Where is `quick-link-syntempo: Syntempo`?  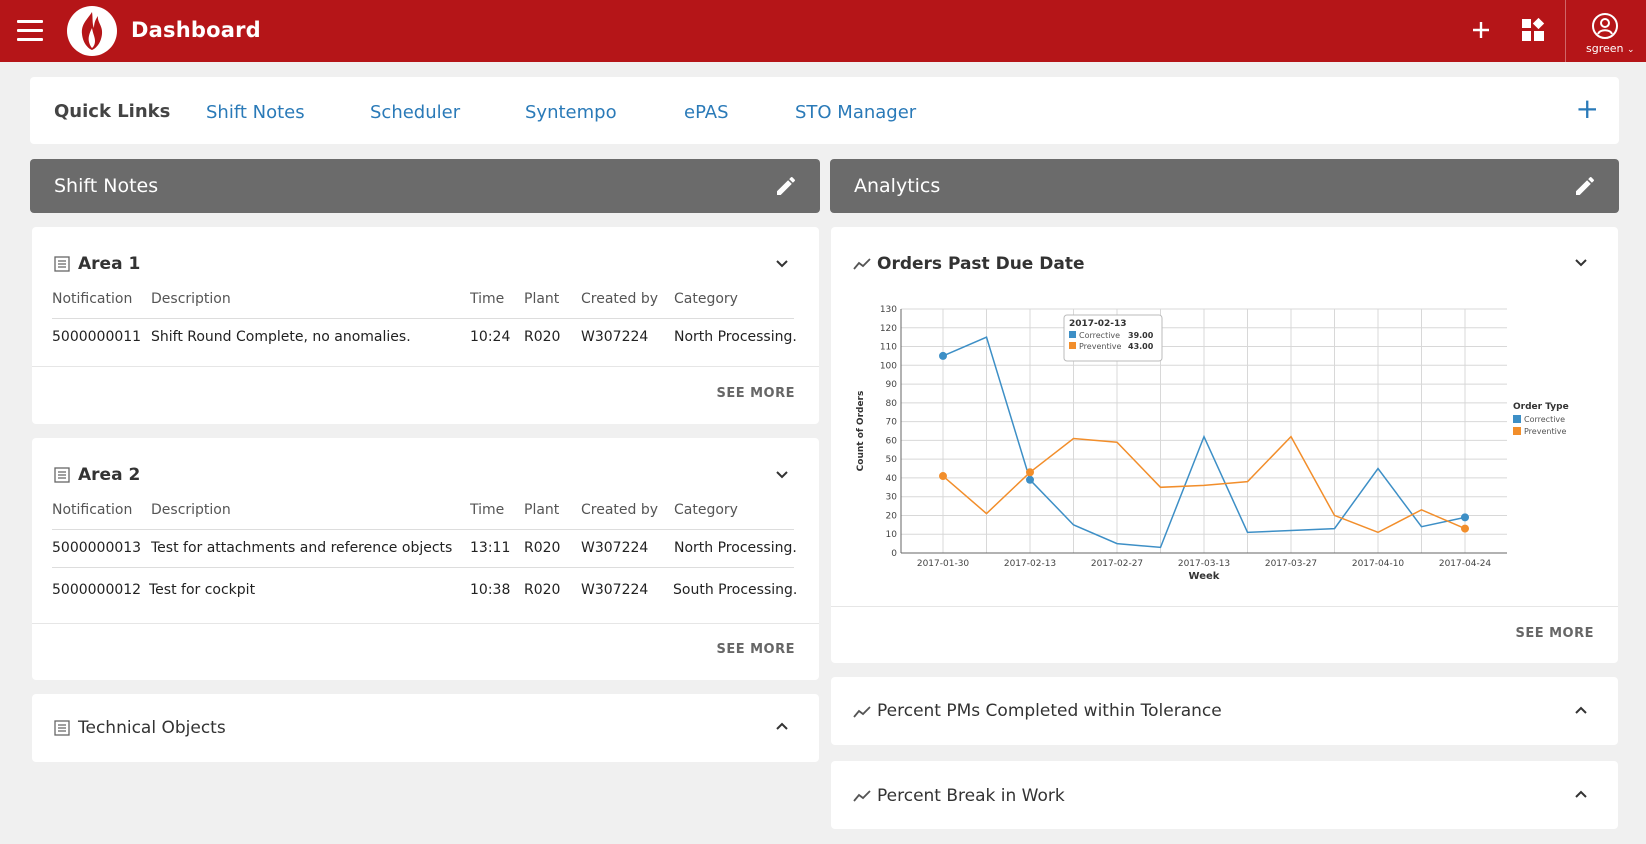 quick-link-syntempo: Syntempo is located at coordinates (571, 112).